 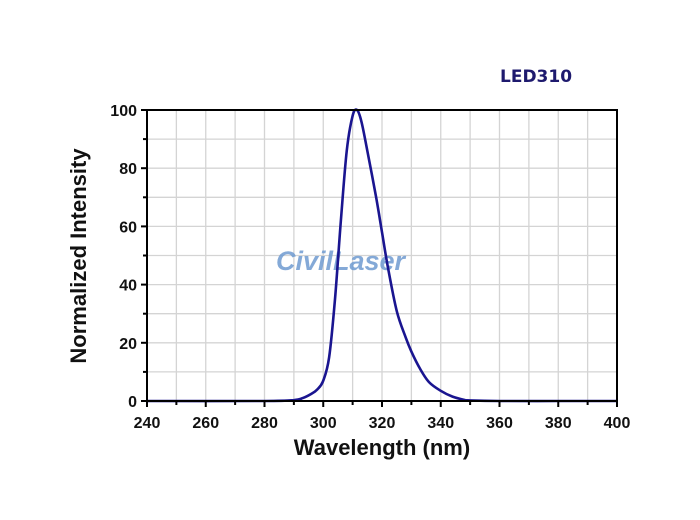 What do you see at coordinates (382, 447) in the screenshot?
I see `x-axis-label: Wavelength (nm)` at bounding box center [382, 447].